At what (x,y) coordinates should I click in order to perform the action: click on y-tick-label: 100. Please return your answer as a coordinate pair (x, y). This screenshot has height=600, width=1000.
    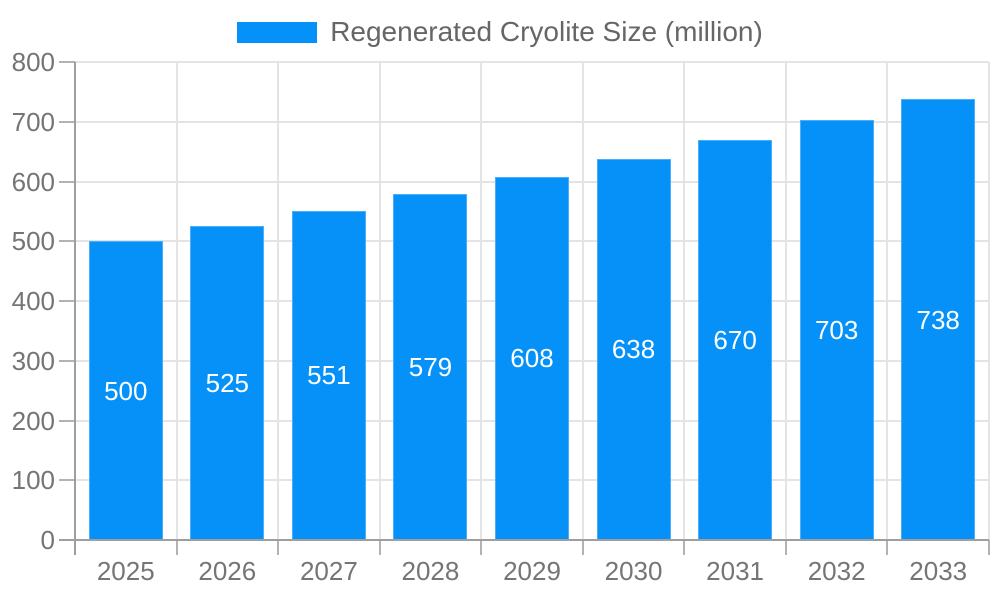
    Looking at the image, I should click on (33, 480).